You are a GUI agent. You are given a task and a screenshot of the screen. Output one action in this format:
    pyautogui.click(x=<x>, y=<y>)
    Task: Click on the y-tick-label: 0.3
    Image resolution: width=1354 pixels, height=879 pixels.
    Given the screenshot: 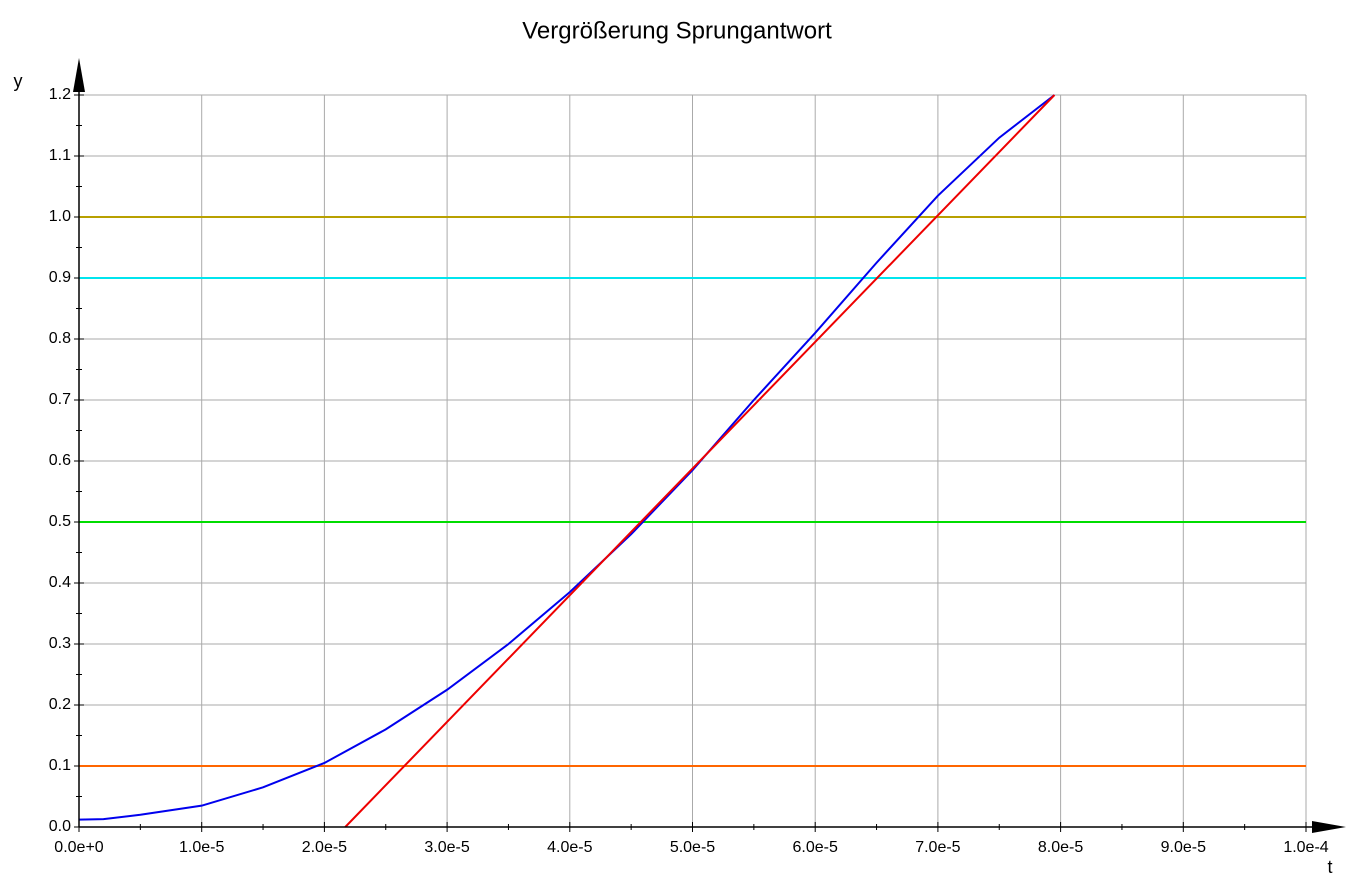 What is the action you would take?
    pyautogui.click(x=60, y=643)
    